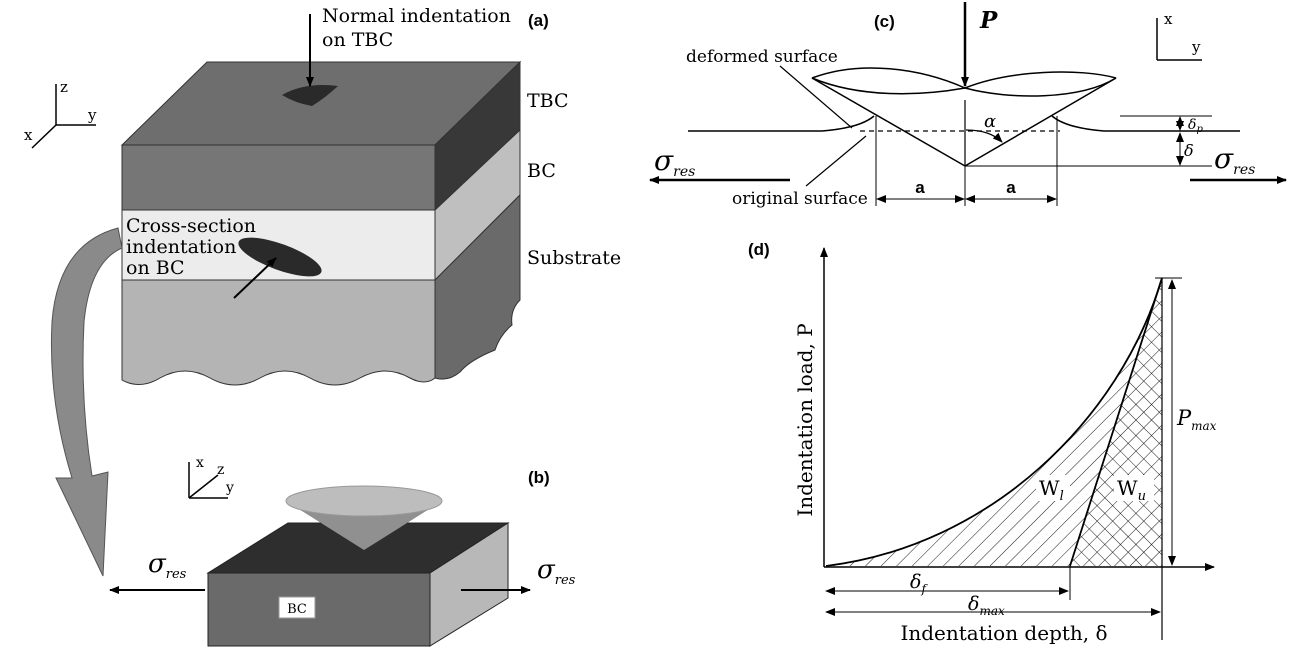 The height and width of the screenshot is (650, 1293). What do you see at coordinates (28, 135) in the screenshot?
I see `axis-x-label-a: x` at bounding box center [28, 135].